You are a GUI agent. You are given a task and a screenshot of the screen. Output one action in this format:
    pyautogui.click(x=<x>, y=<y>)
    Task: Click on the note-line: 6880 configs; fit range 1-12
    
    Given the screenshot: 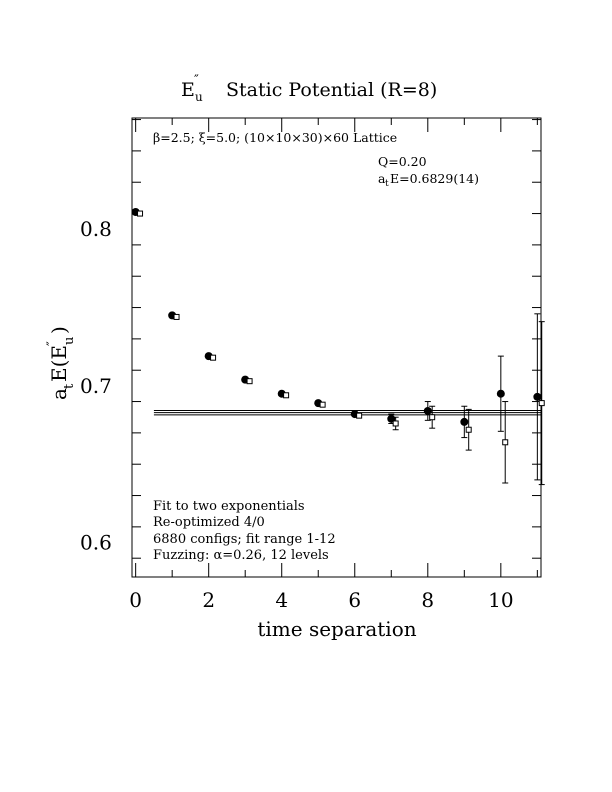 What is the action you would take?
    pyautogui.click(x=244, y=539)
    